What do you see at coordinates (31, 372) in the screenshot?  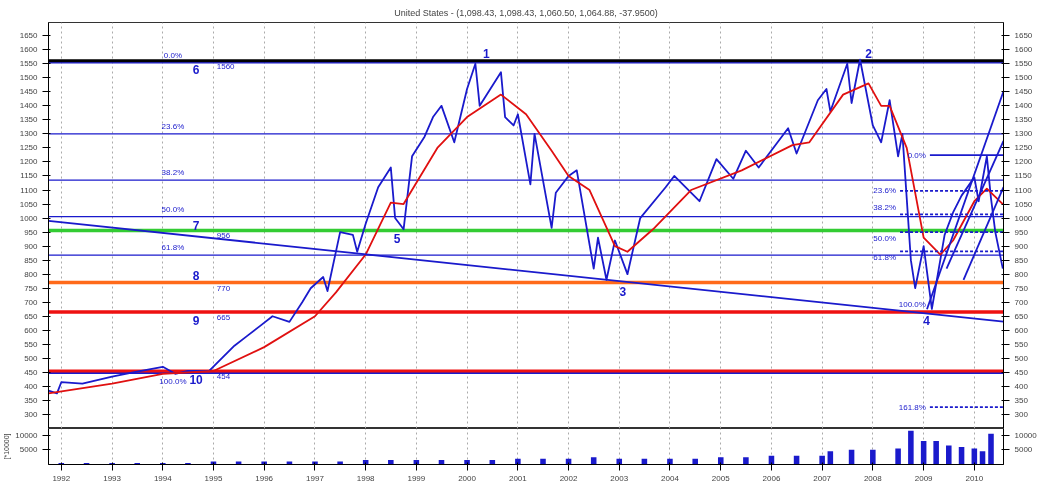 I see `y-tick-label: 450` at bounding box center [31, 372].